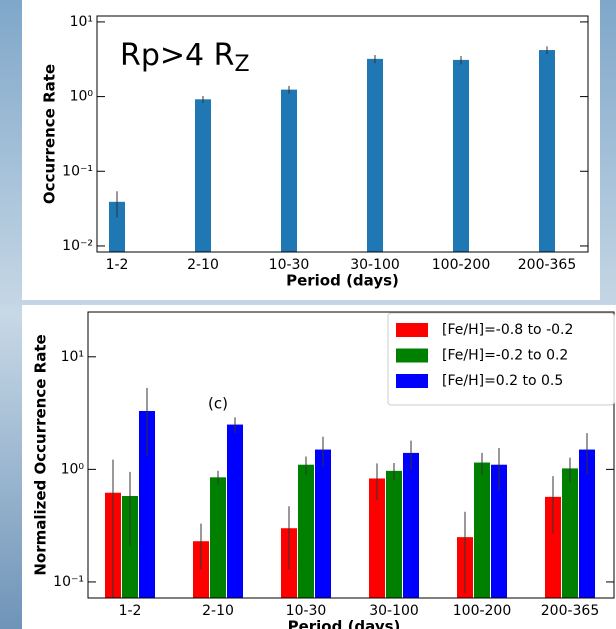  Describe the element at coordinates (507, 330) in the screenshot. I see `legend-label: [Fe/H]=-0.8 to -0.2` at that location.